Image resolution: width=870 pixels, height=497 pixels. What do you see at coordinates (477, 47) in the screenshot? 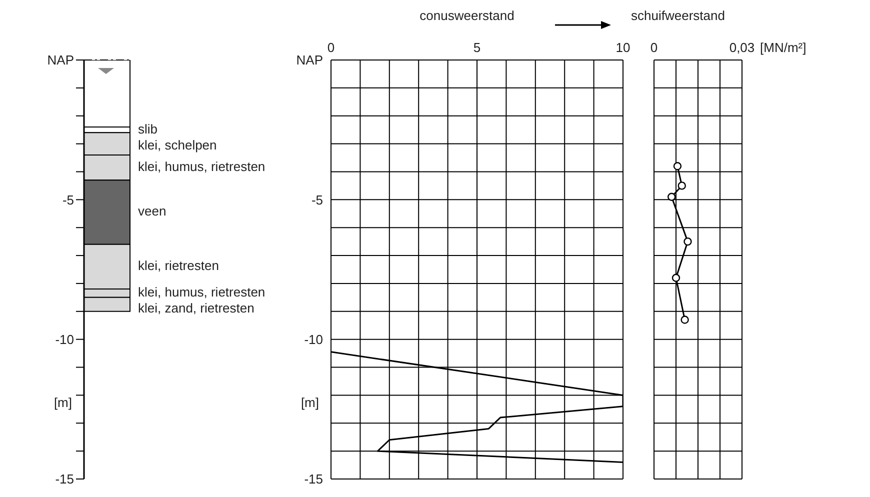
I see `x-tick-label: 5` at bounding box center [477, 47].